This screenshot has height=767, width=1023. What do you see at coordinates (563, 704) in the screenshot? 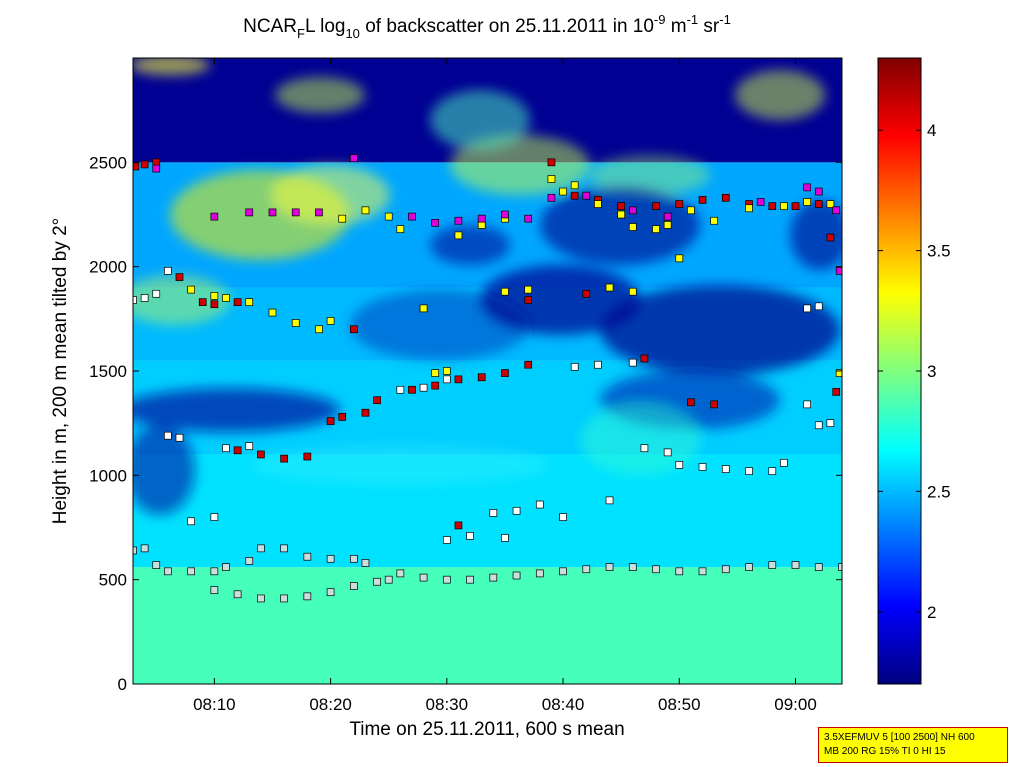
I see `x-tick-label: 08:40` at bounding box center [563, 704].